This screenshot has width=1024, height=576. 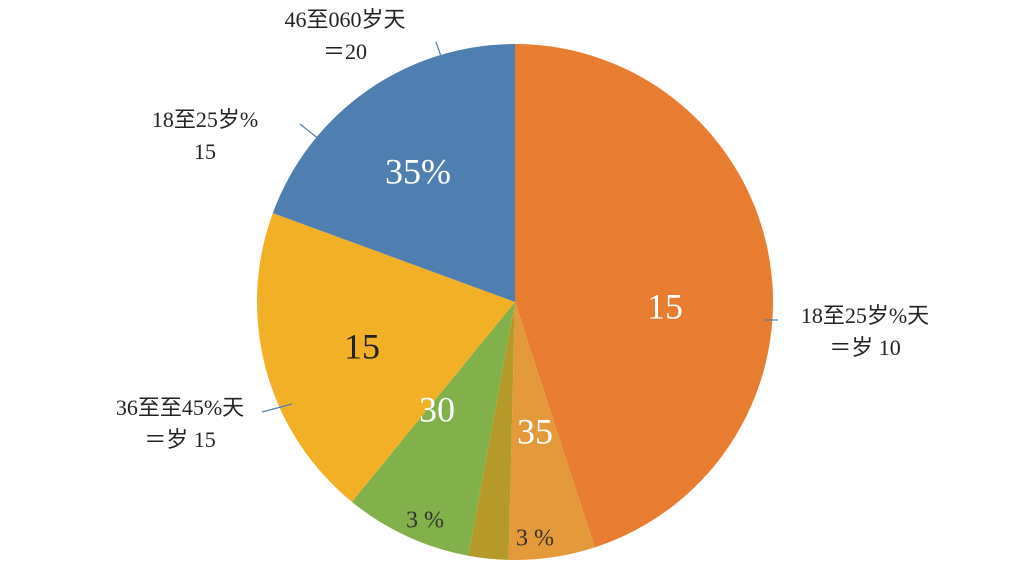 What do you see at coordinates (865, 347) in the screenshot?
I see `slice-label: ＝岁 10` at bounding box center [865, 347].